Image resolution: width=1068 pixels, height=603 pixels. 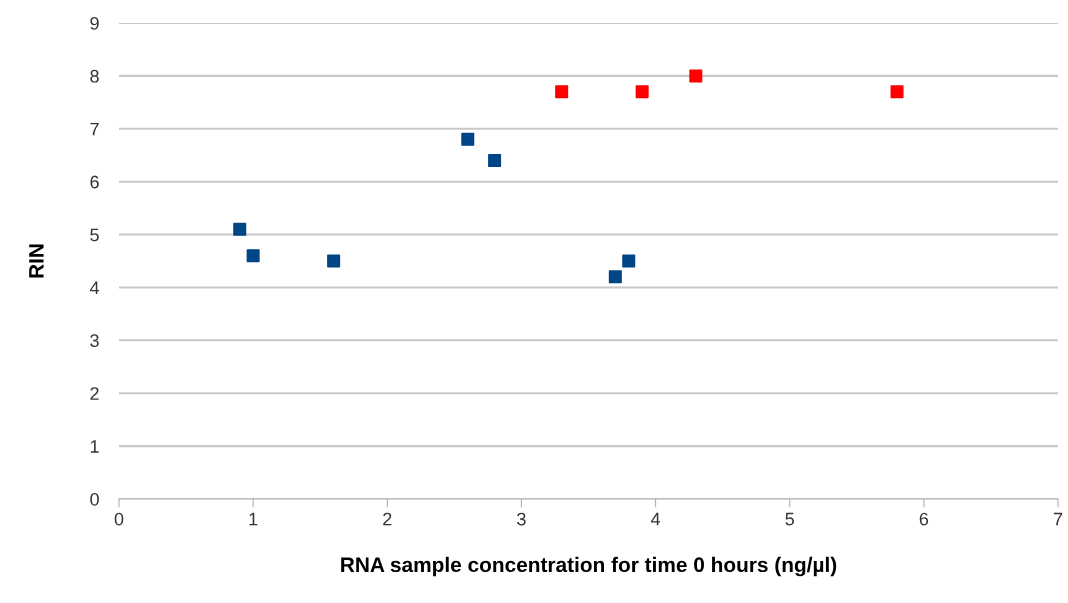 What do you see at coordinates (94, 287) in the screenshot?
I see `y-tick-label: 4` at bounding box center [94, 287].